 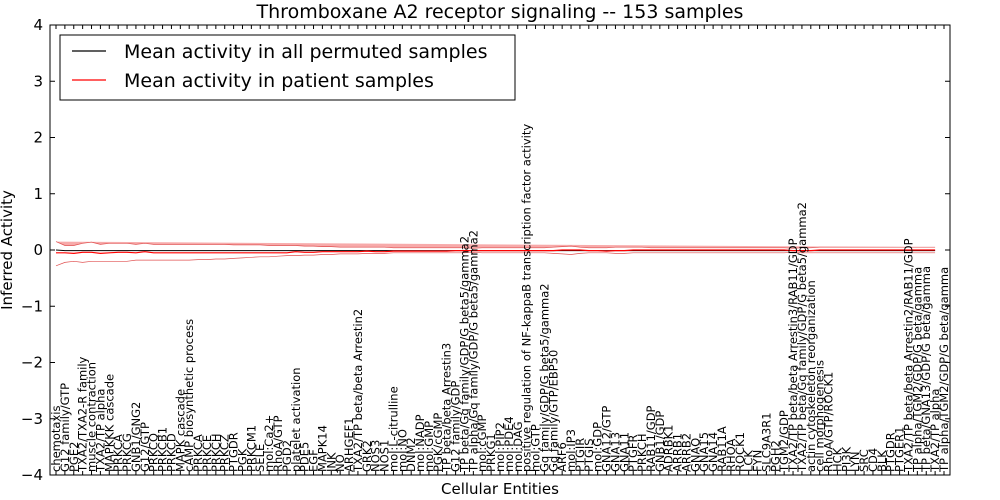 What do you see at coordinates (846, 459) in the screenshot?
I see `x-tick-label: PI3K` at bounding box center [846, 459].